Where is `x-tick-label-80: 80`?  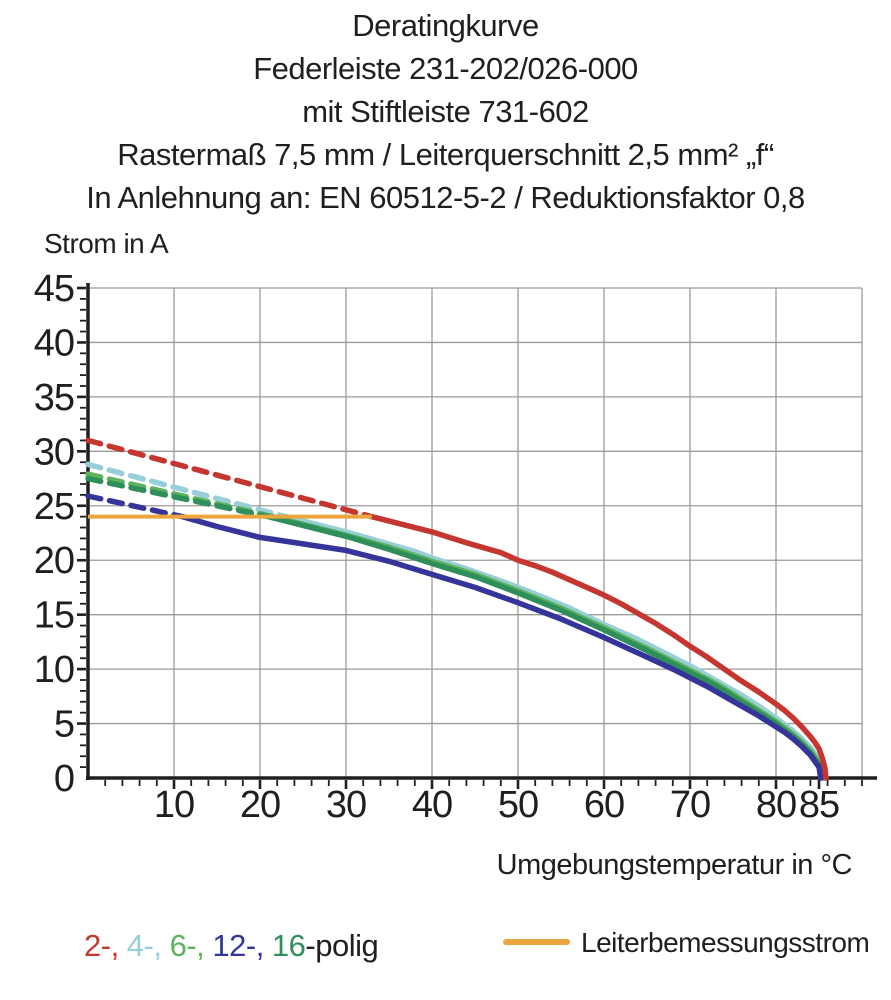 x-tick-label-80: 80 is located at coordinates (776, 805).